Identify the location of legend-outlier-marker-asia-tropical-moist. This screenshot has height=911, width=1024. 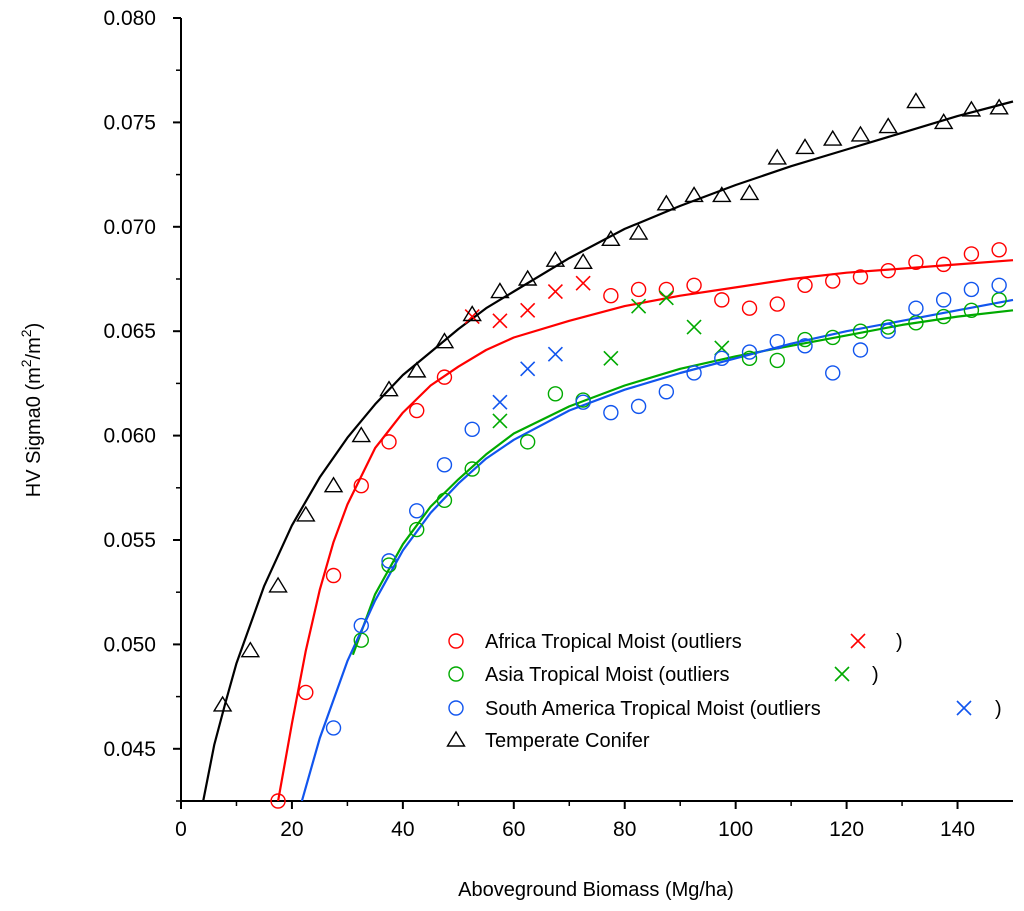
(842, 674).